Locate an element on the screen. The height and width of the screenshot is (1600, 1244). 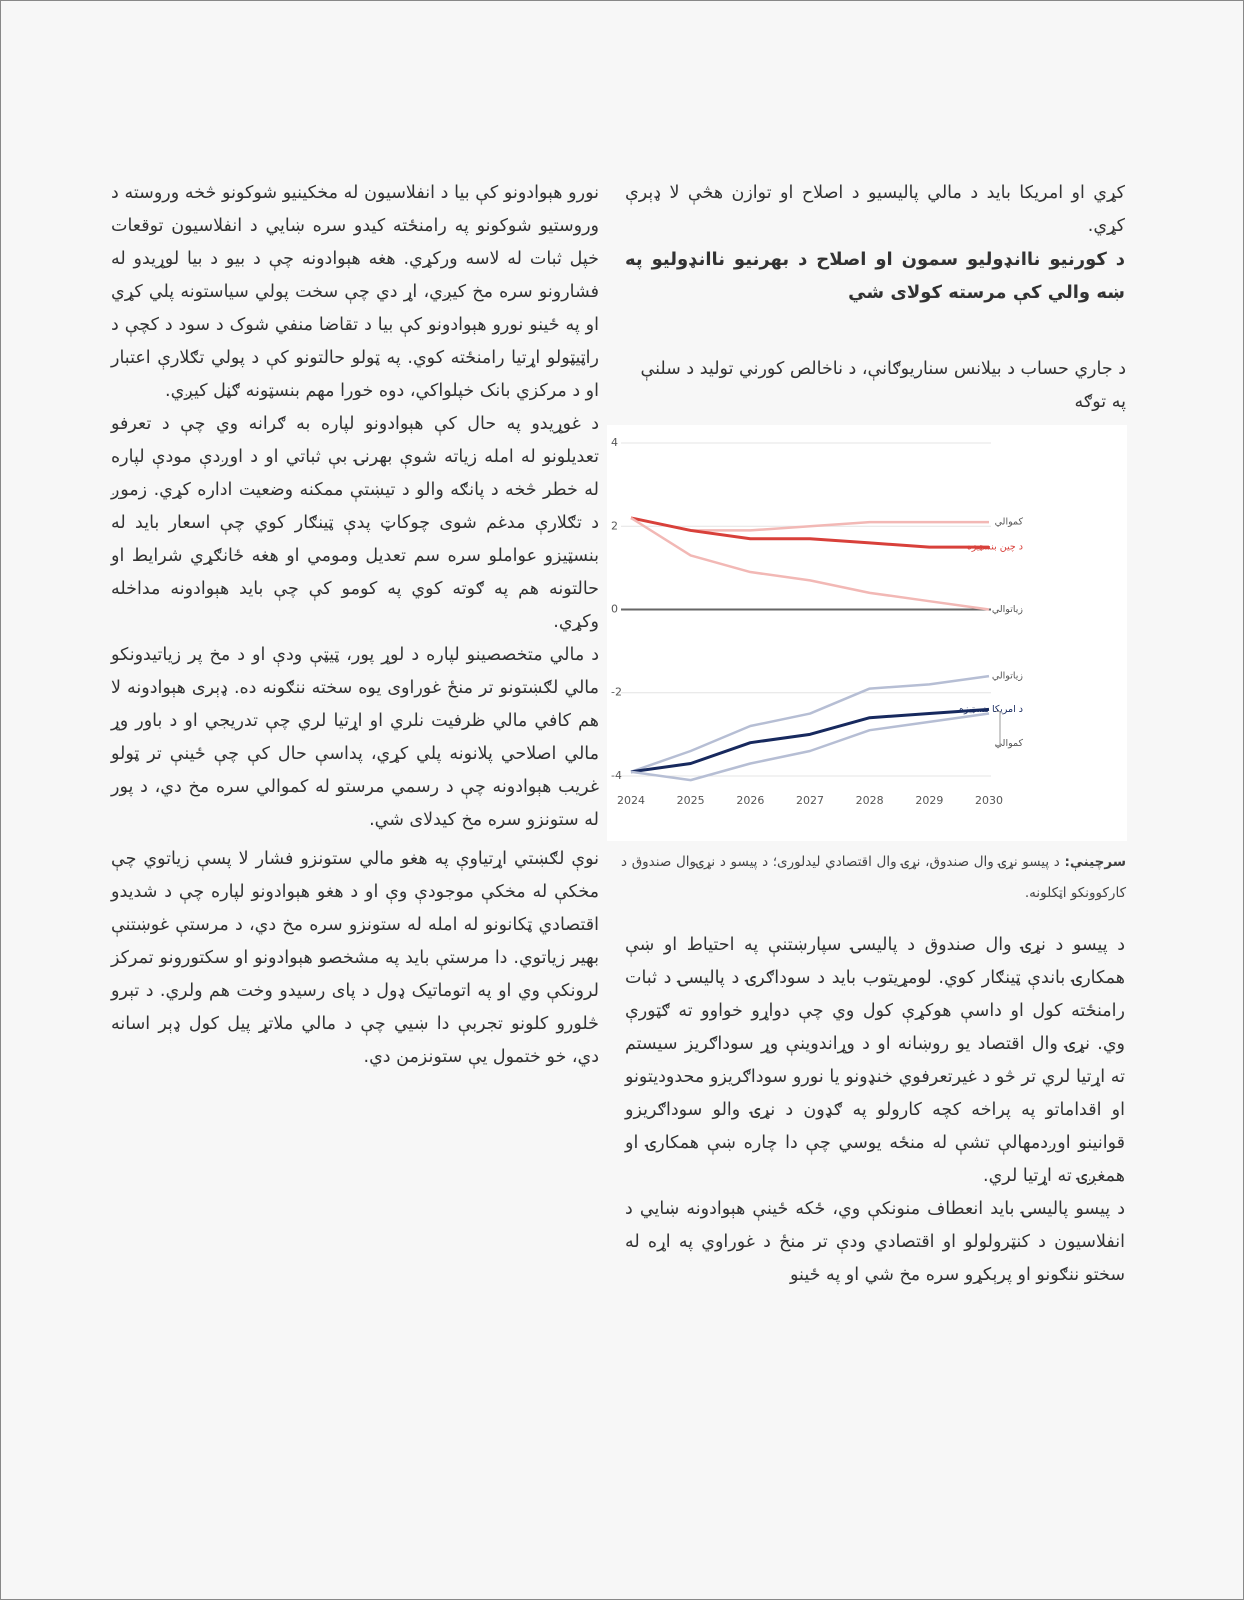
chart-background is located at coordinates (867, 633).